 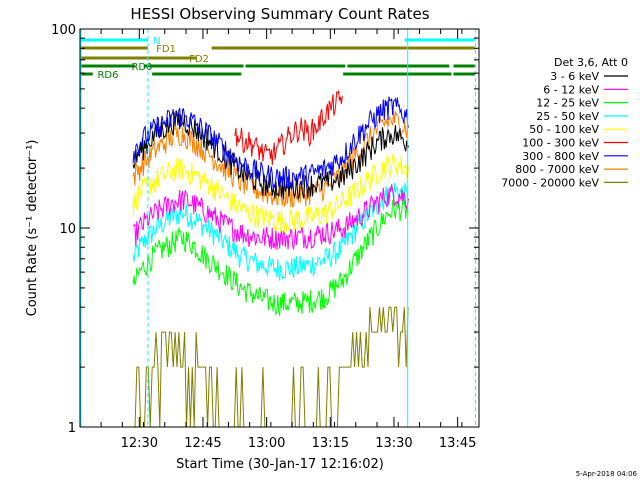 I want to click on series-50-100-kev, so click(x=270, y=193).